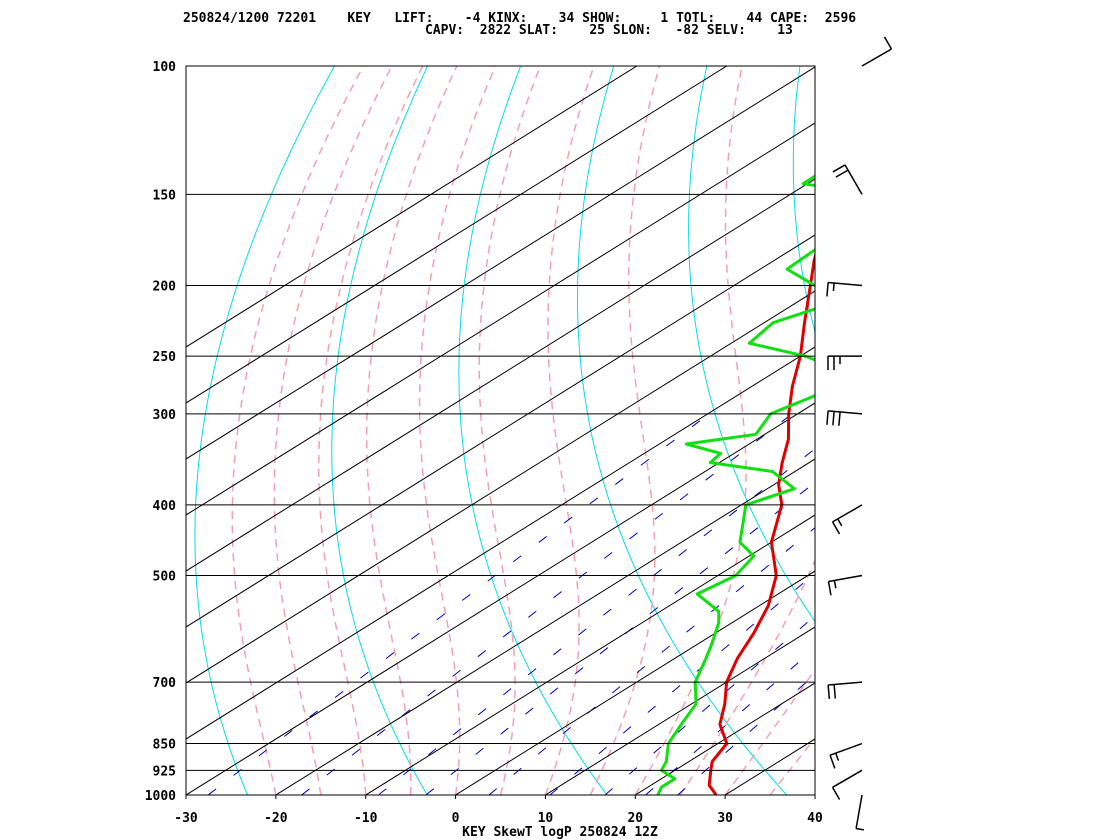  I want to click on y-tick-label: 1000, so click(160, 796).